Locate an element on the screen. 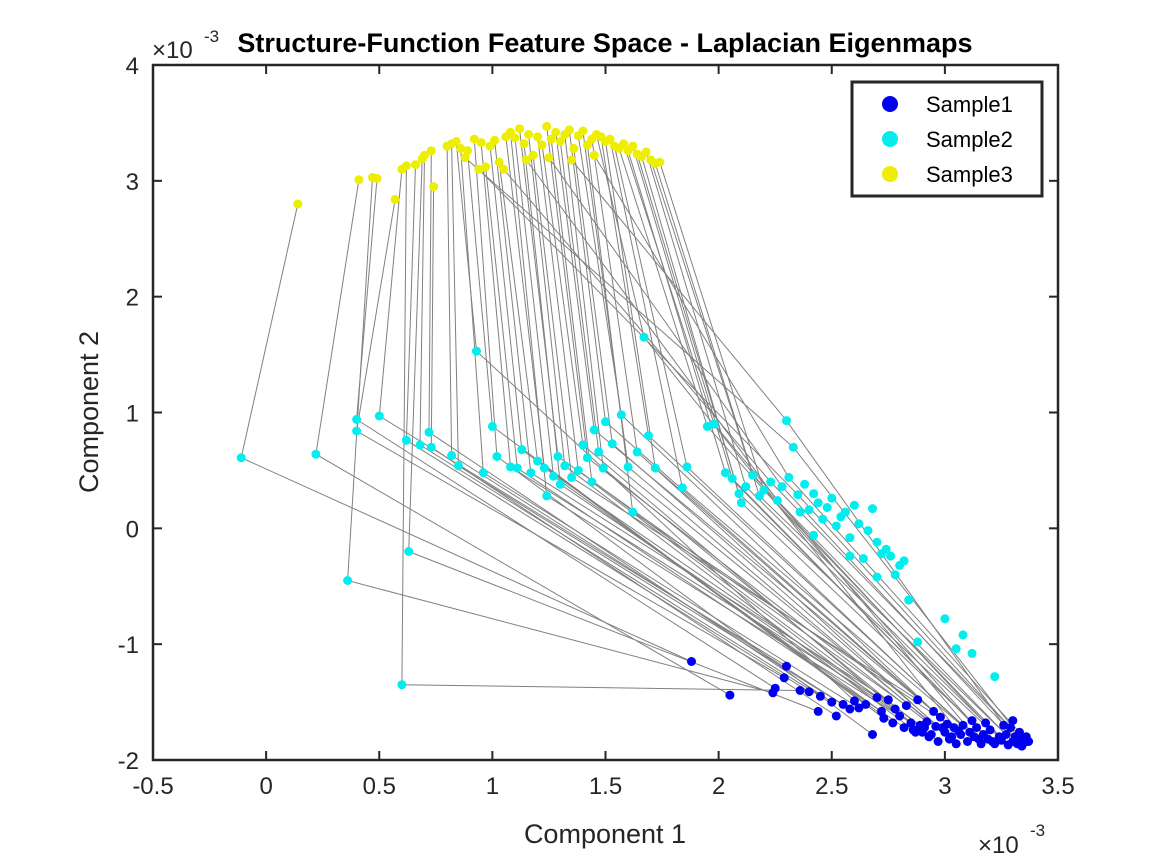  y-tick-label: 1 is located at coordinates (132, 414).